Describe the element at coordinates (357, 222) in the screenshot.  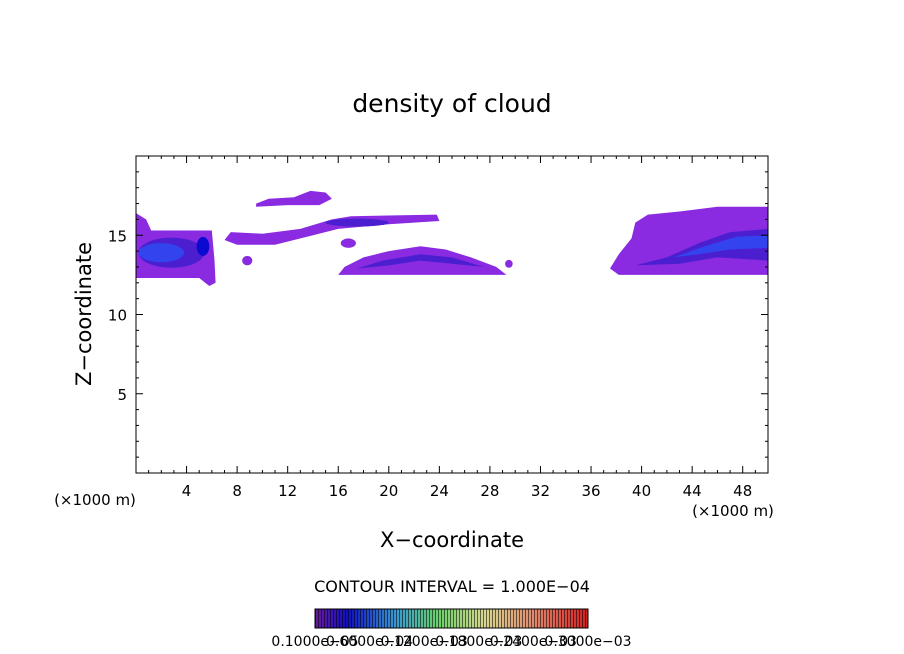
I see `cloud-upper-band-core` at that location.